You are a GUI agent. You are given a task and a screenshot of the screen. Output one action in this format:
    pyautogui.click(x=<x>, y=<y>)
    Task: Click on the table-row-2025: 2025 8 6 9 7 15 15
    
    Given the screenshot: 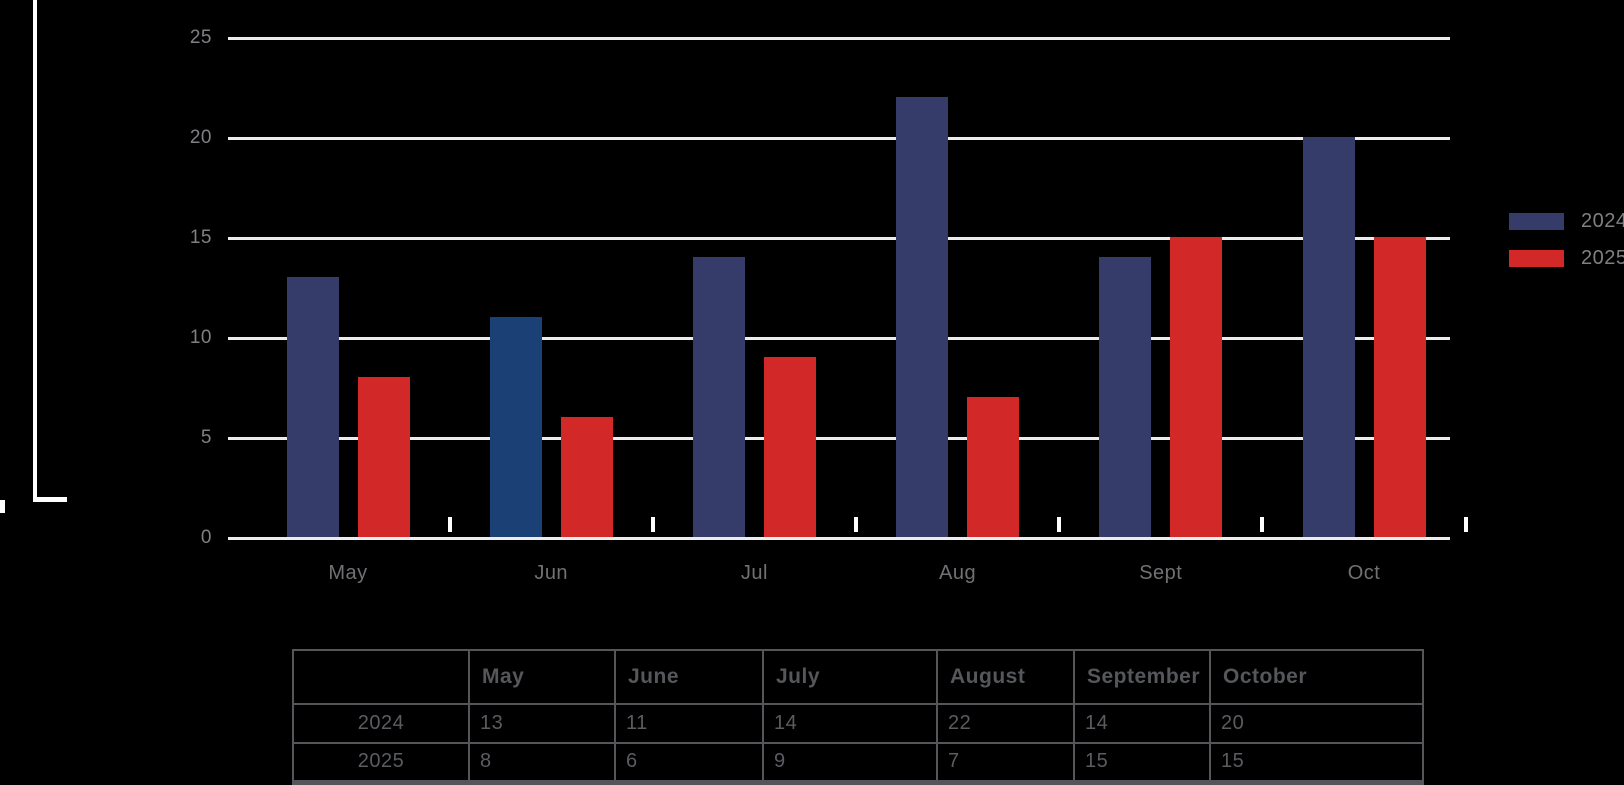 What is the action you would take?
    pyautogui.click(x=858, y=762)
    